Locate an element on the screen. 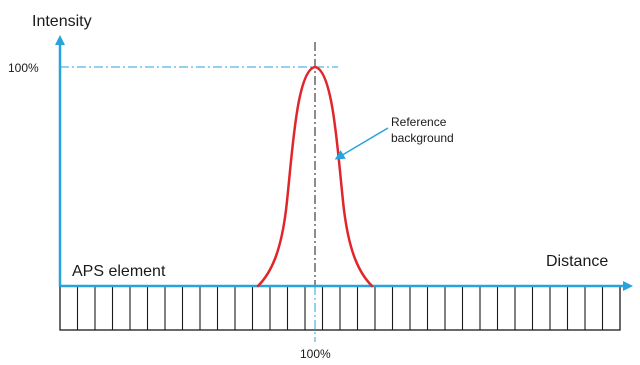 Image resolution: width=640 pixels, height=365 pixels. aps-element-label: APS element is located at coordinates (119, 271).